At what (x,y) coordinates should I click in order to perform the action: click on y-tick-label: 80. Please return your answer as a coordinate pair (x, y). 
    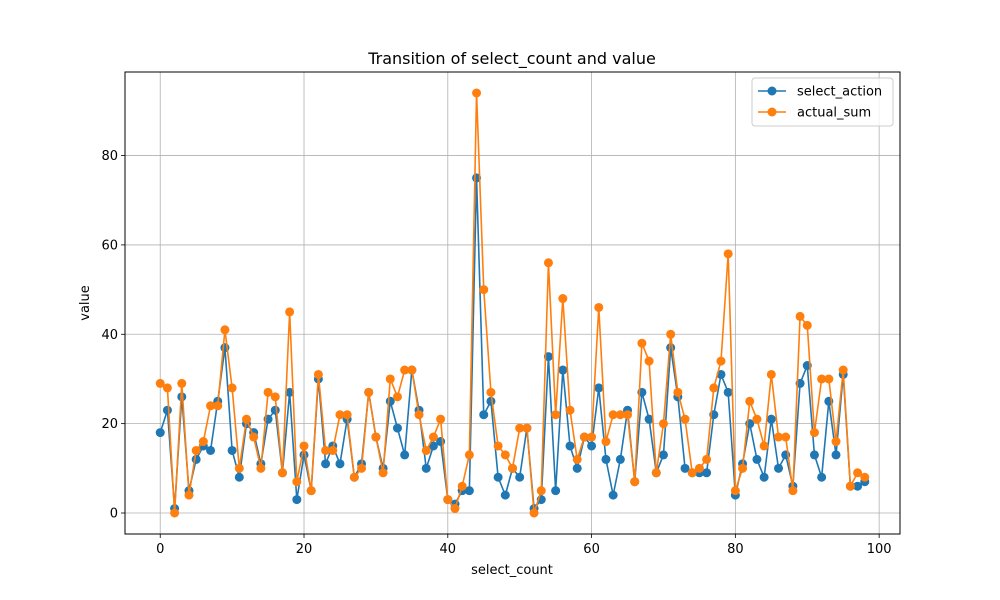
    Looking at the image, I should click on (109, 156).